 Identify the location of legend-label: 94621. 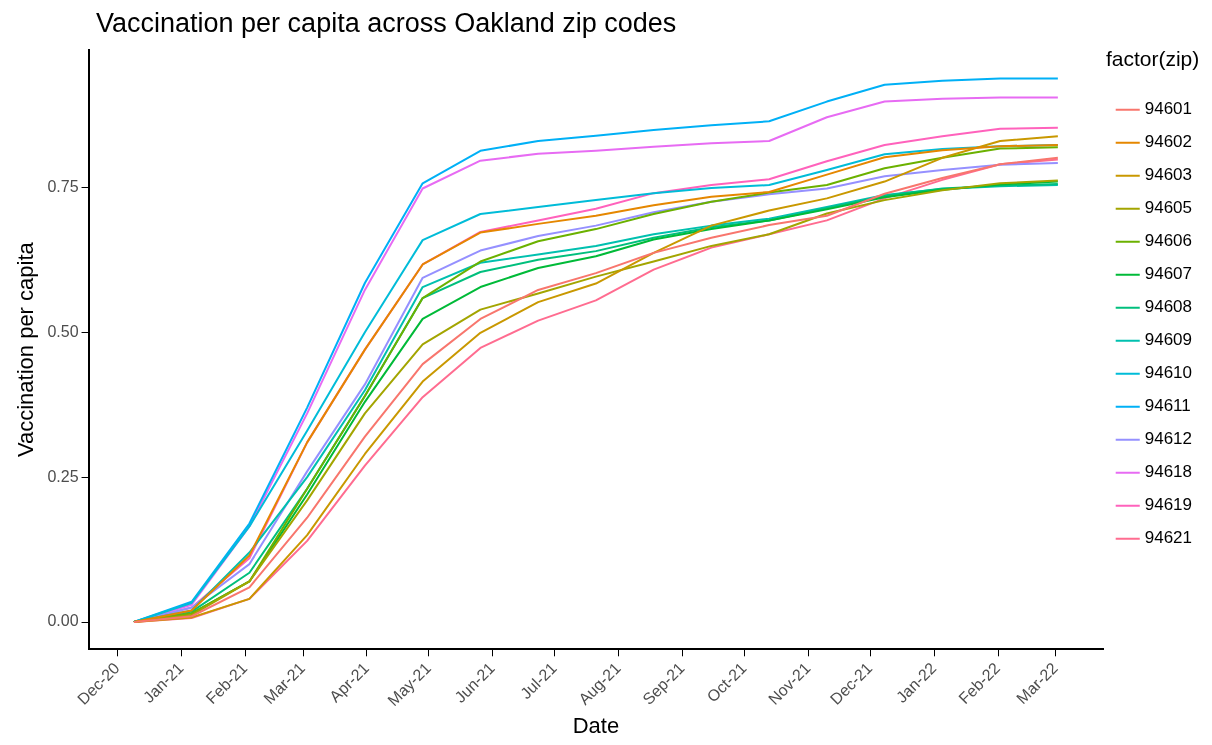
(1168, 538).